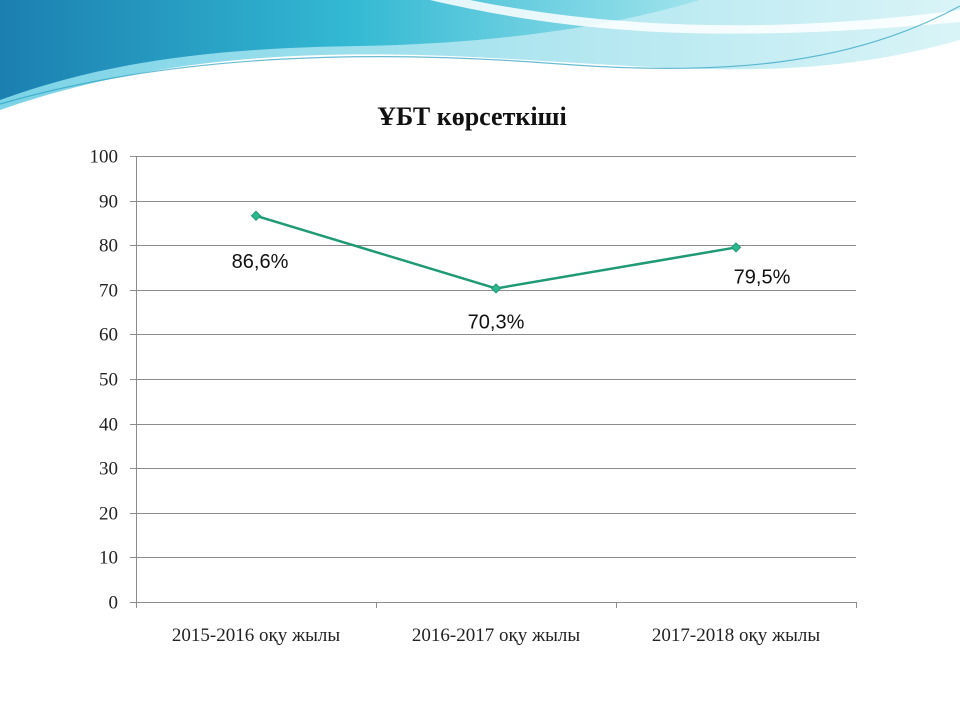 The width and height of the screenshot is (960, 720). Describe the element at coordinates (114, 603) in the screenshot. I see `y-tick-label: 0` at that location.